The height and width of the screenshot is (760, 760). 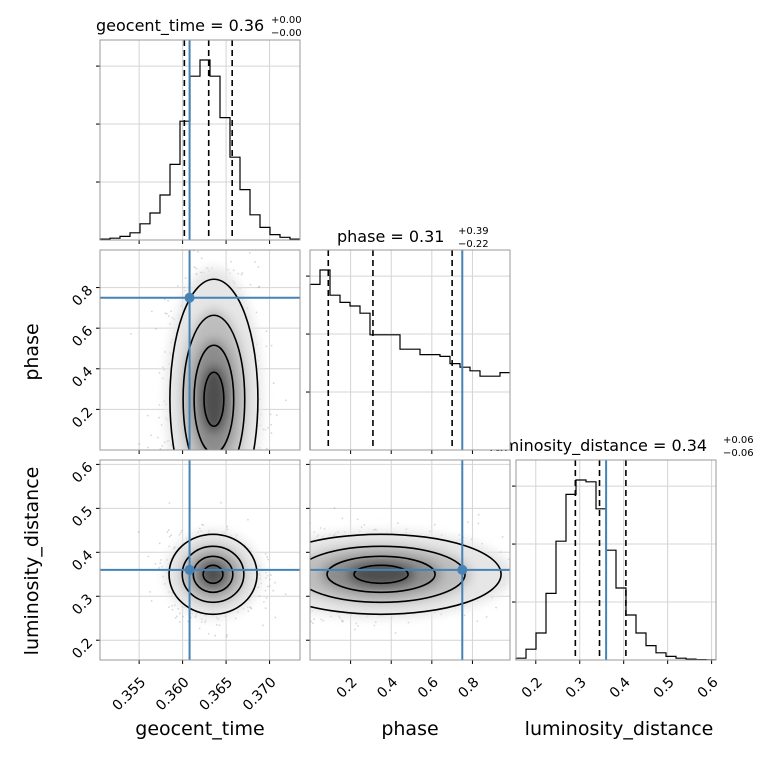 What do you see at coordinates (532, 687) in the screenshot?
I see `xtick-label-luminosity-distance-0: 0.2` at bounding box center [532, 687].